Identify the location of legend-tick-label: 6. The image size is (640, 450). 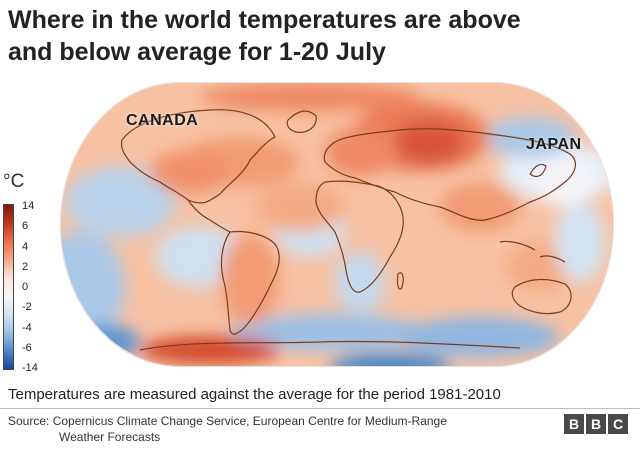
(25, 226).